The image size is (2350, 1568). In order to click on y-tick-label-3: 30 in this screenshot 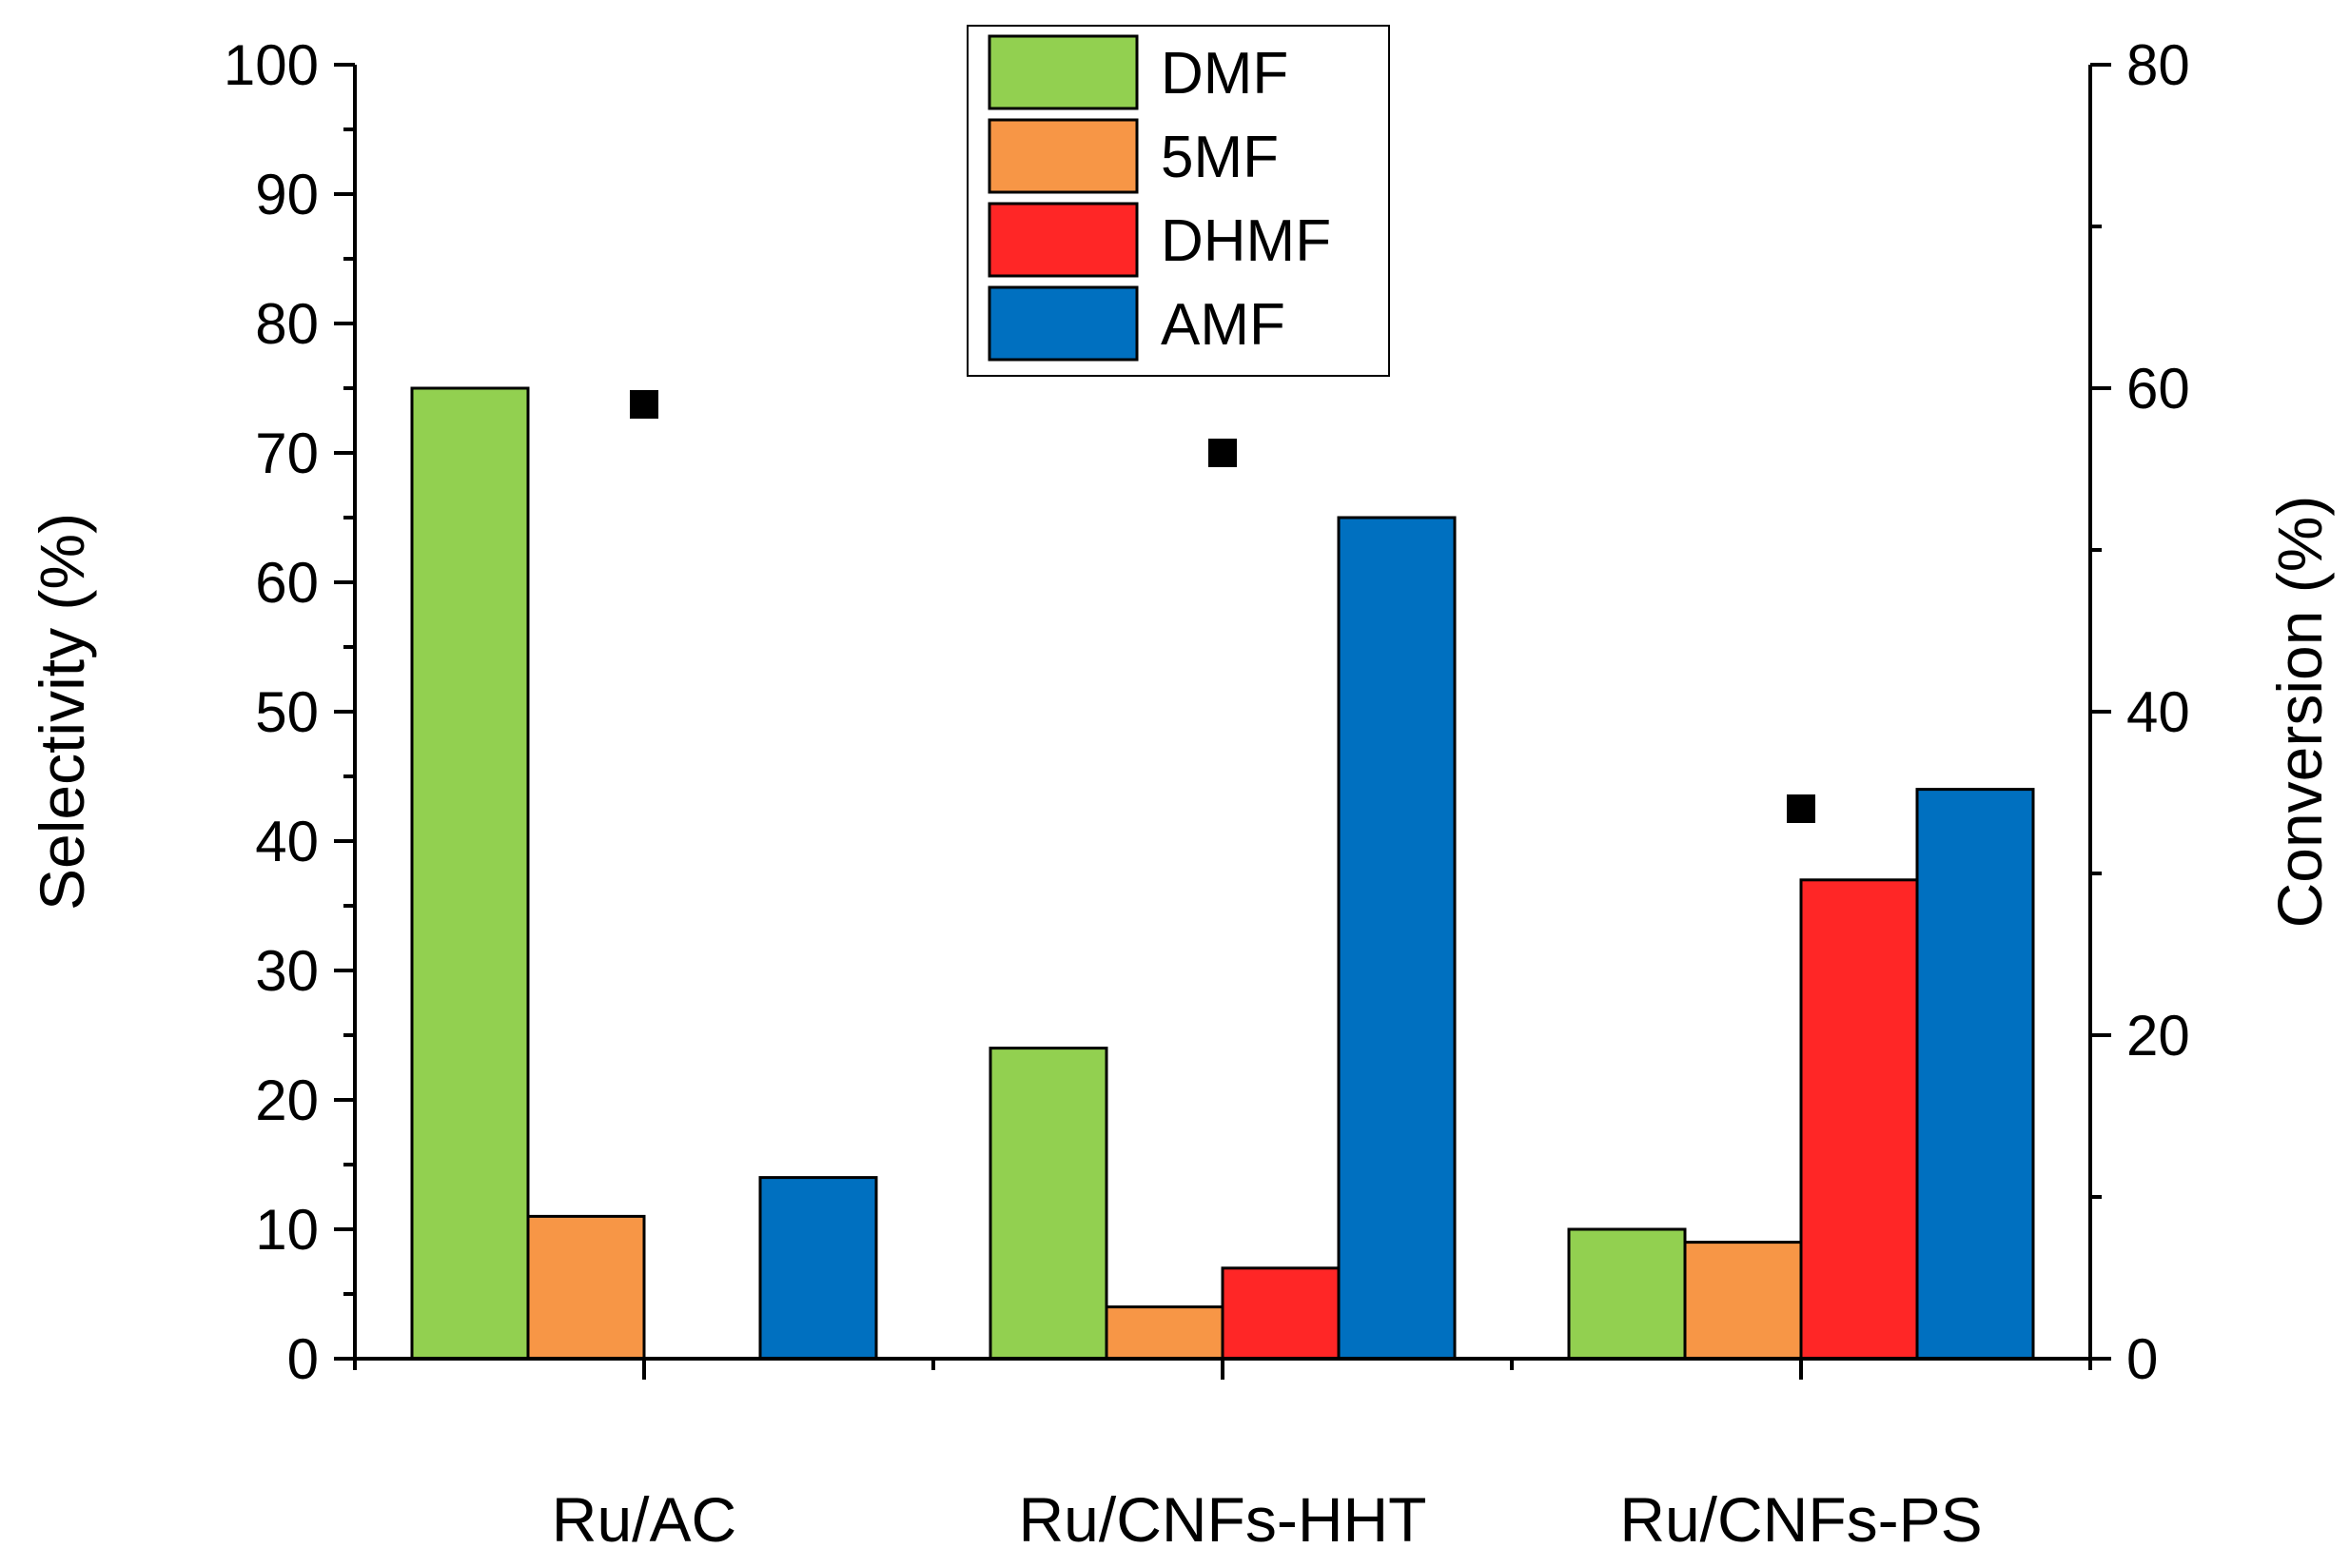, I will do `click(287, 971)`.